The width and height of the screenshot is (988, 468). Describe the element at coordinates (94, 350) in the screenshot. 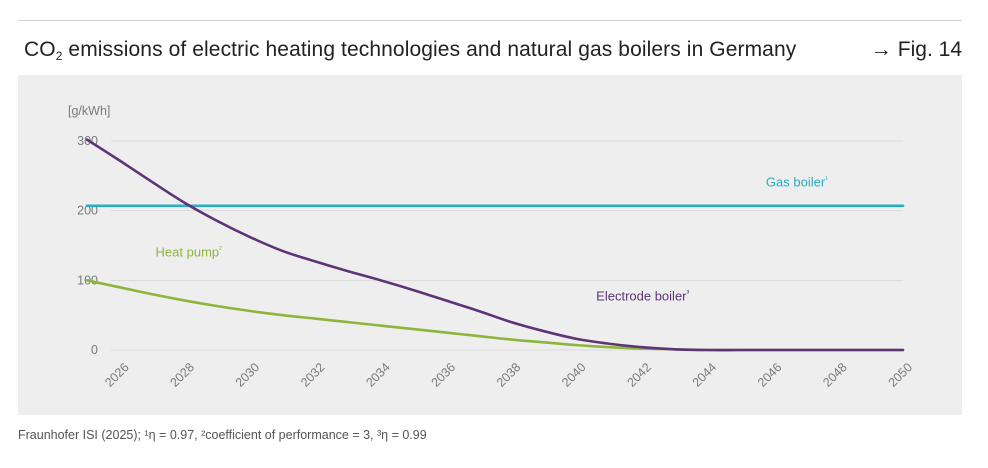

I see `y-tick-label: 0` at that location.